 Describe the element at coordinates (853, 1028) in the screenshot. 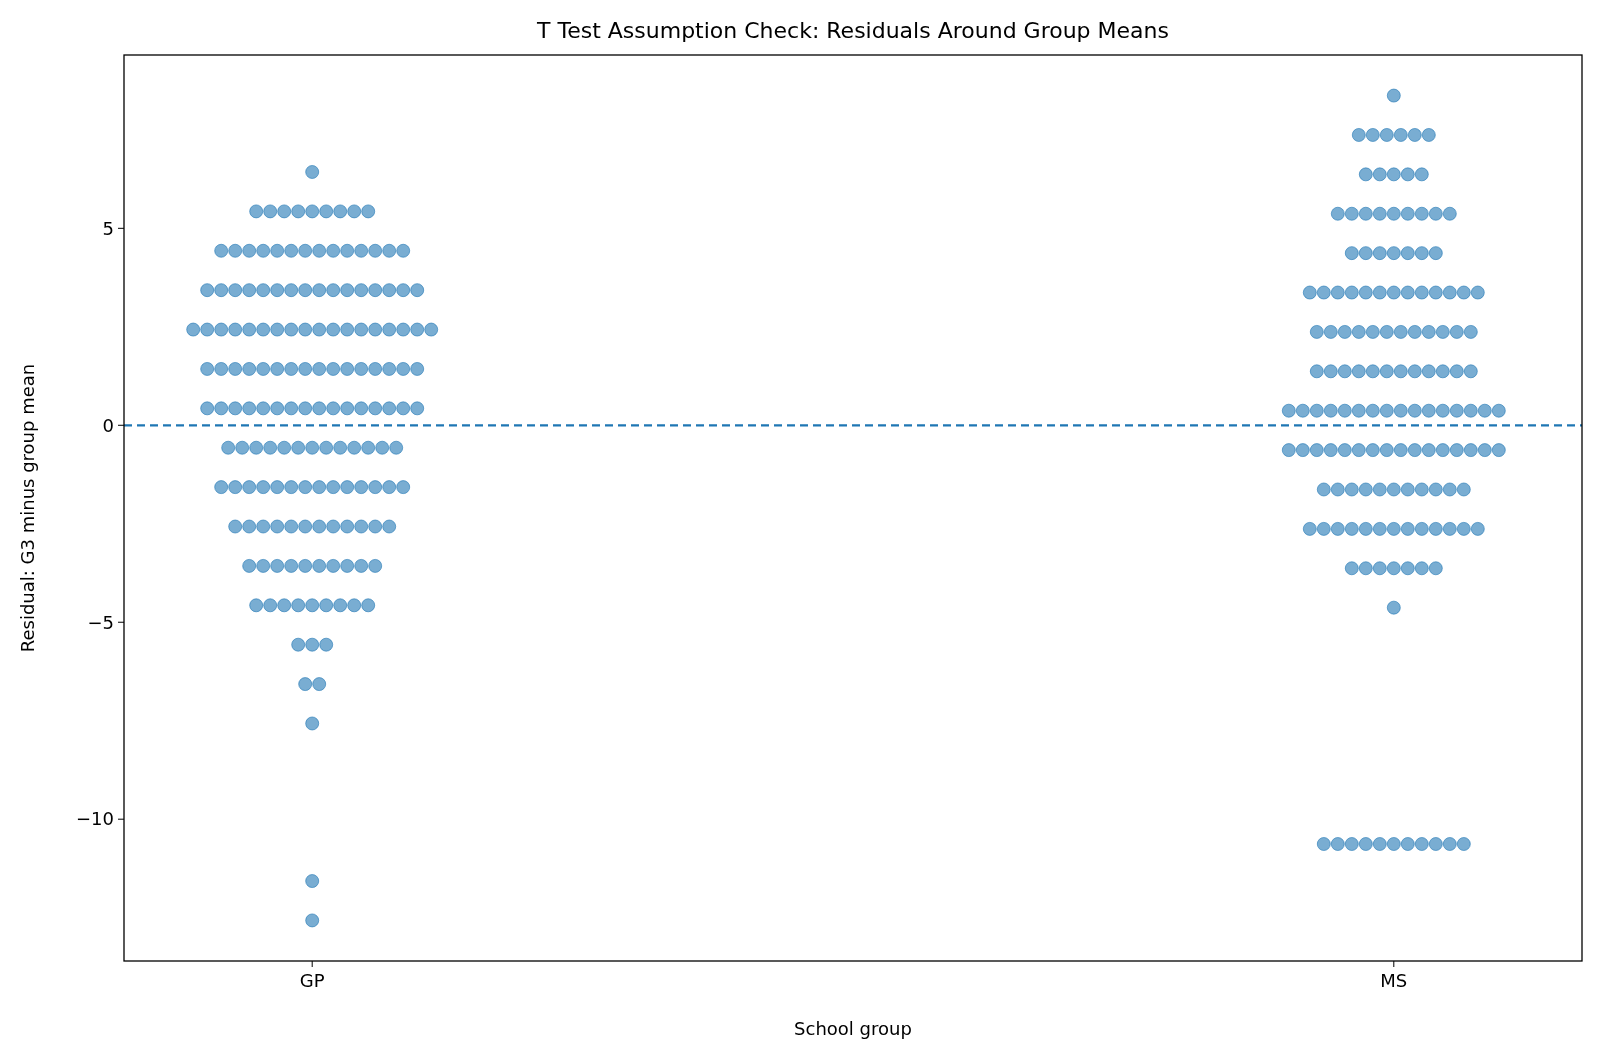

I see `x-axis-title: School group` at that location.